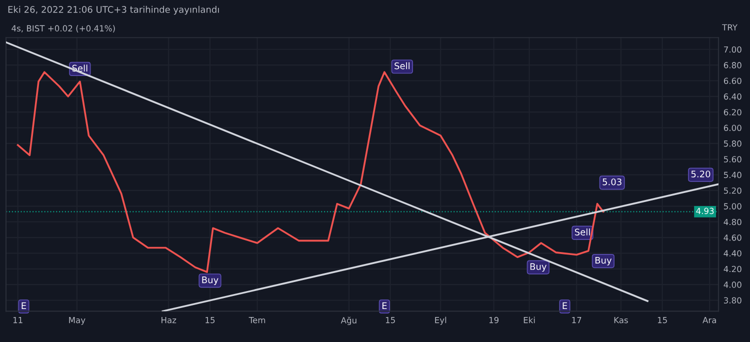 The height and width of the screenshot is (342, 750). What do you see at coordinates (621, 320) in the screenshot?
I see `x-tick-label: Kas` at bounding box center [621, 320].